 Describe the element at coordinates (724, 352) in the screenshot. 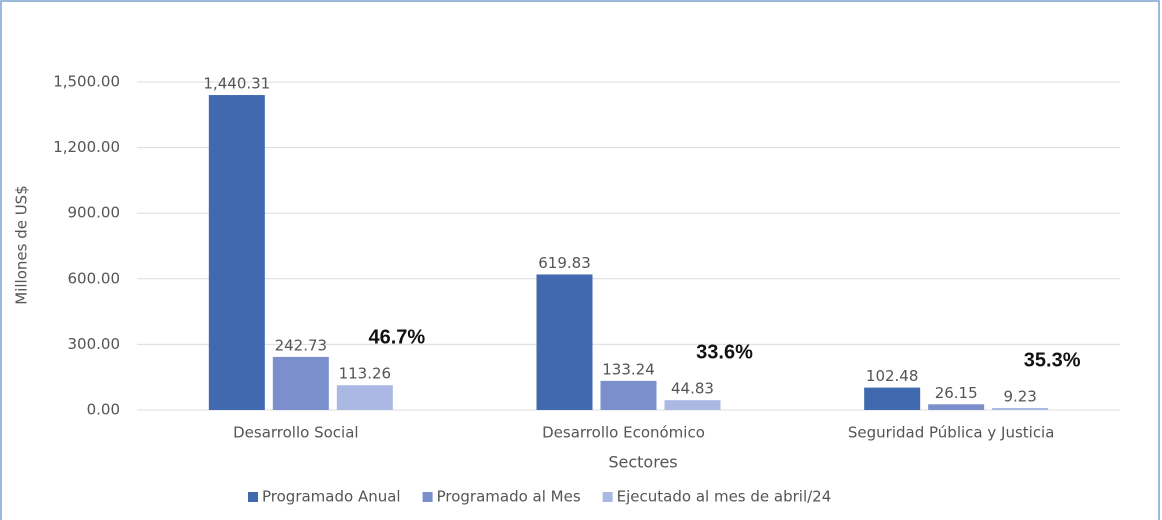

I see `annotation: 33.6%` at that location.